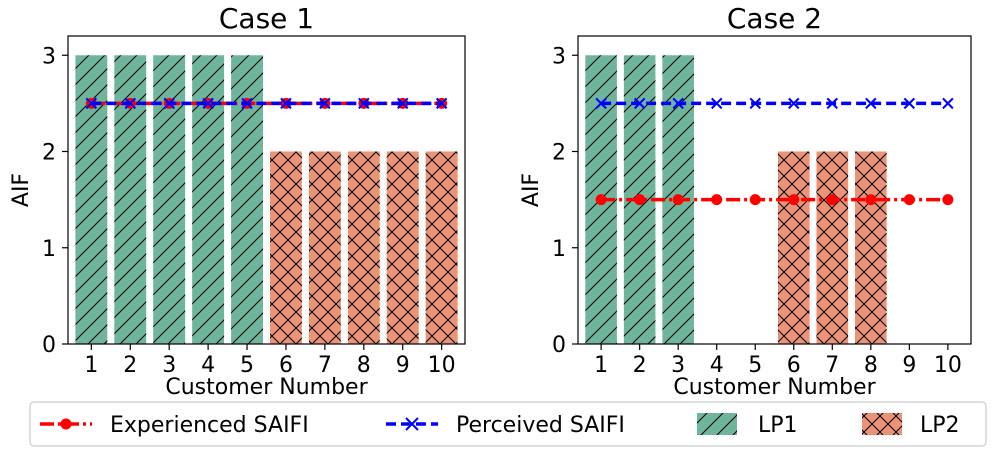 This screenshot has height=455, width=996. What do you see at coordinates (540, 425) in the screenshot?
I see `legend-perceived-label: Perceived SAIFI` at bounding box center [540, 425].